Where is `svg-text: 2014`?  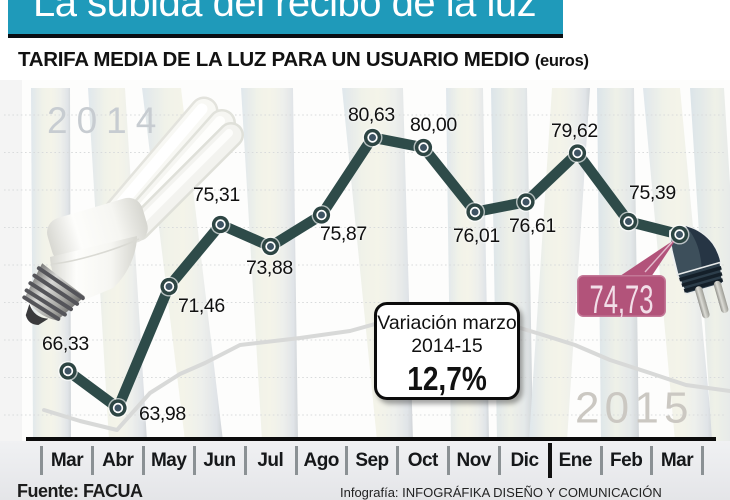 svg-text: 2014 is located at coordinates (106, 120).